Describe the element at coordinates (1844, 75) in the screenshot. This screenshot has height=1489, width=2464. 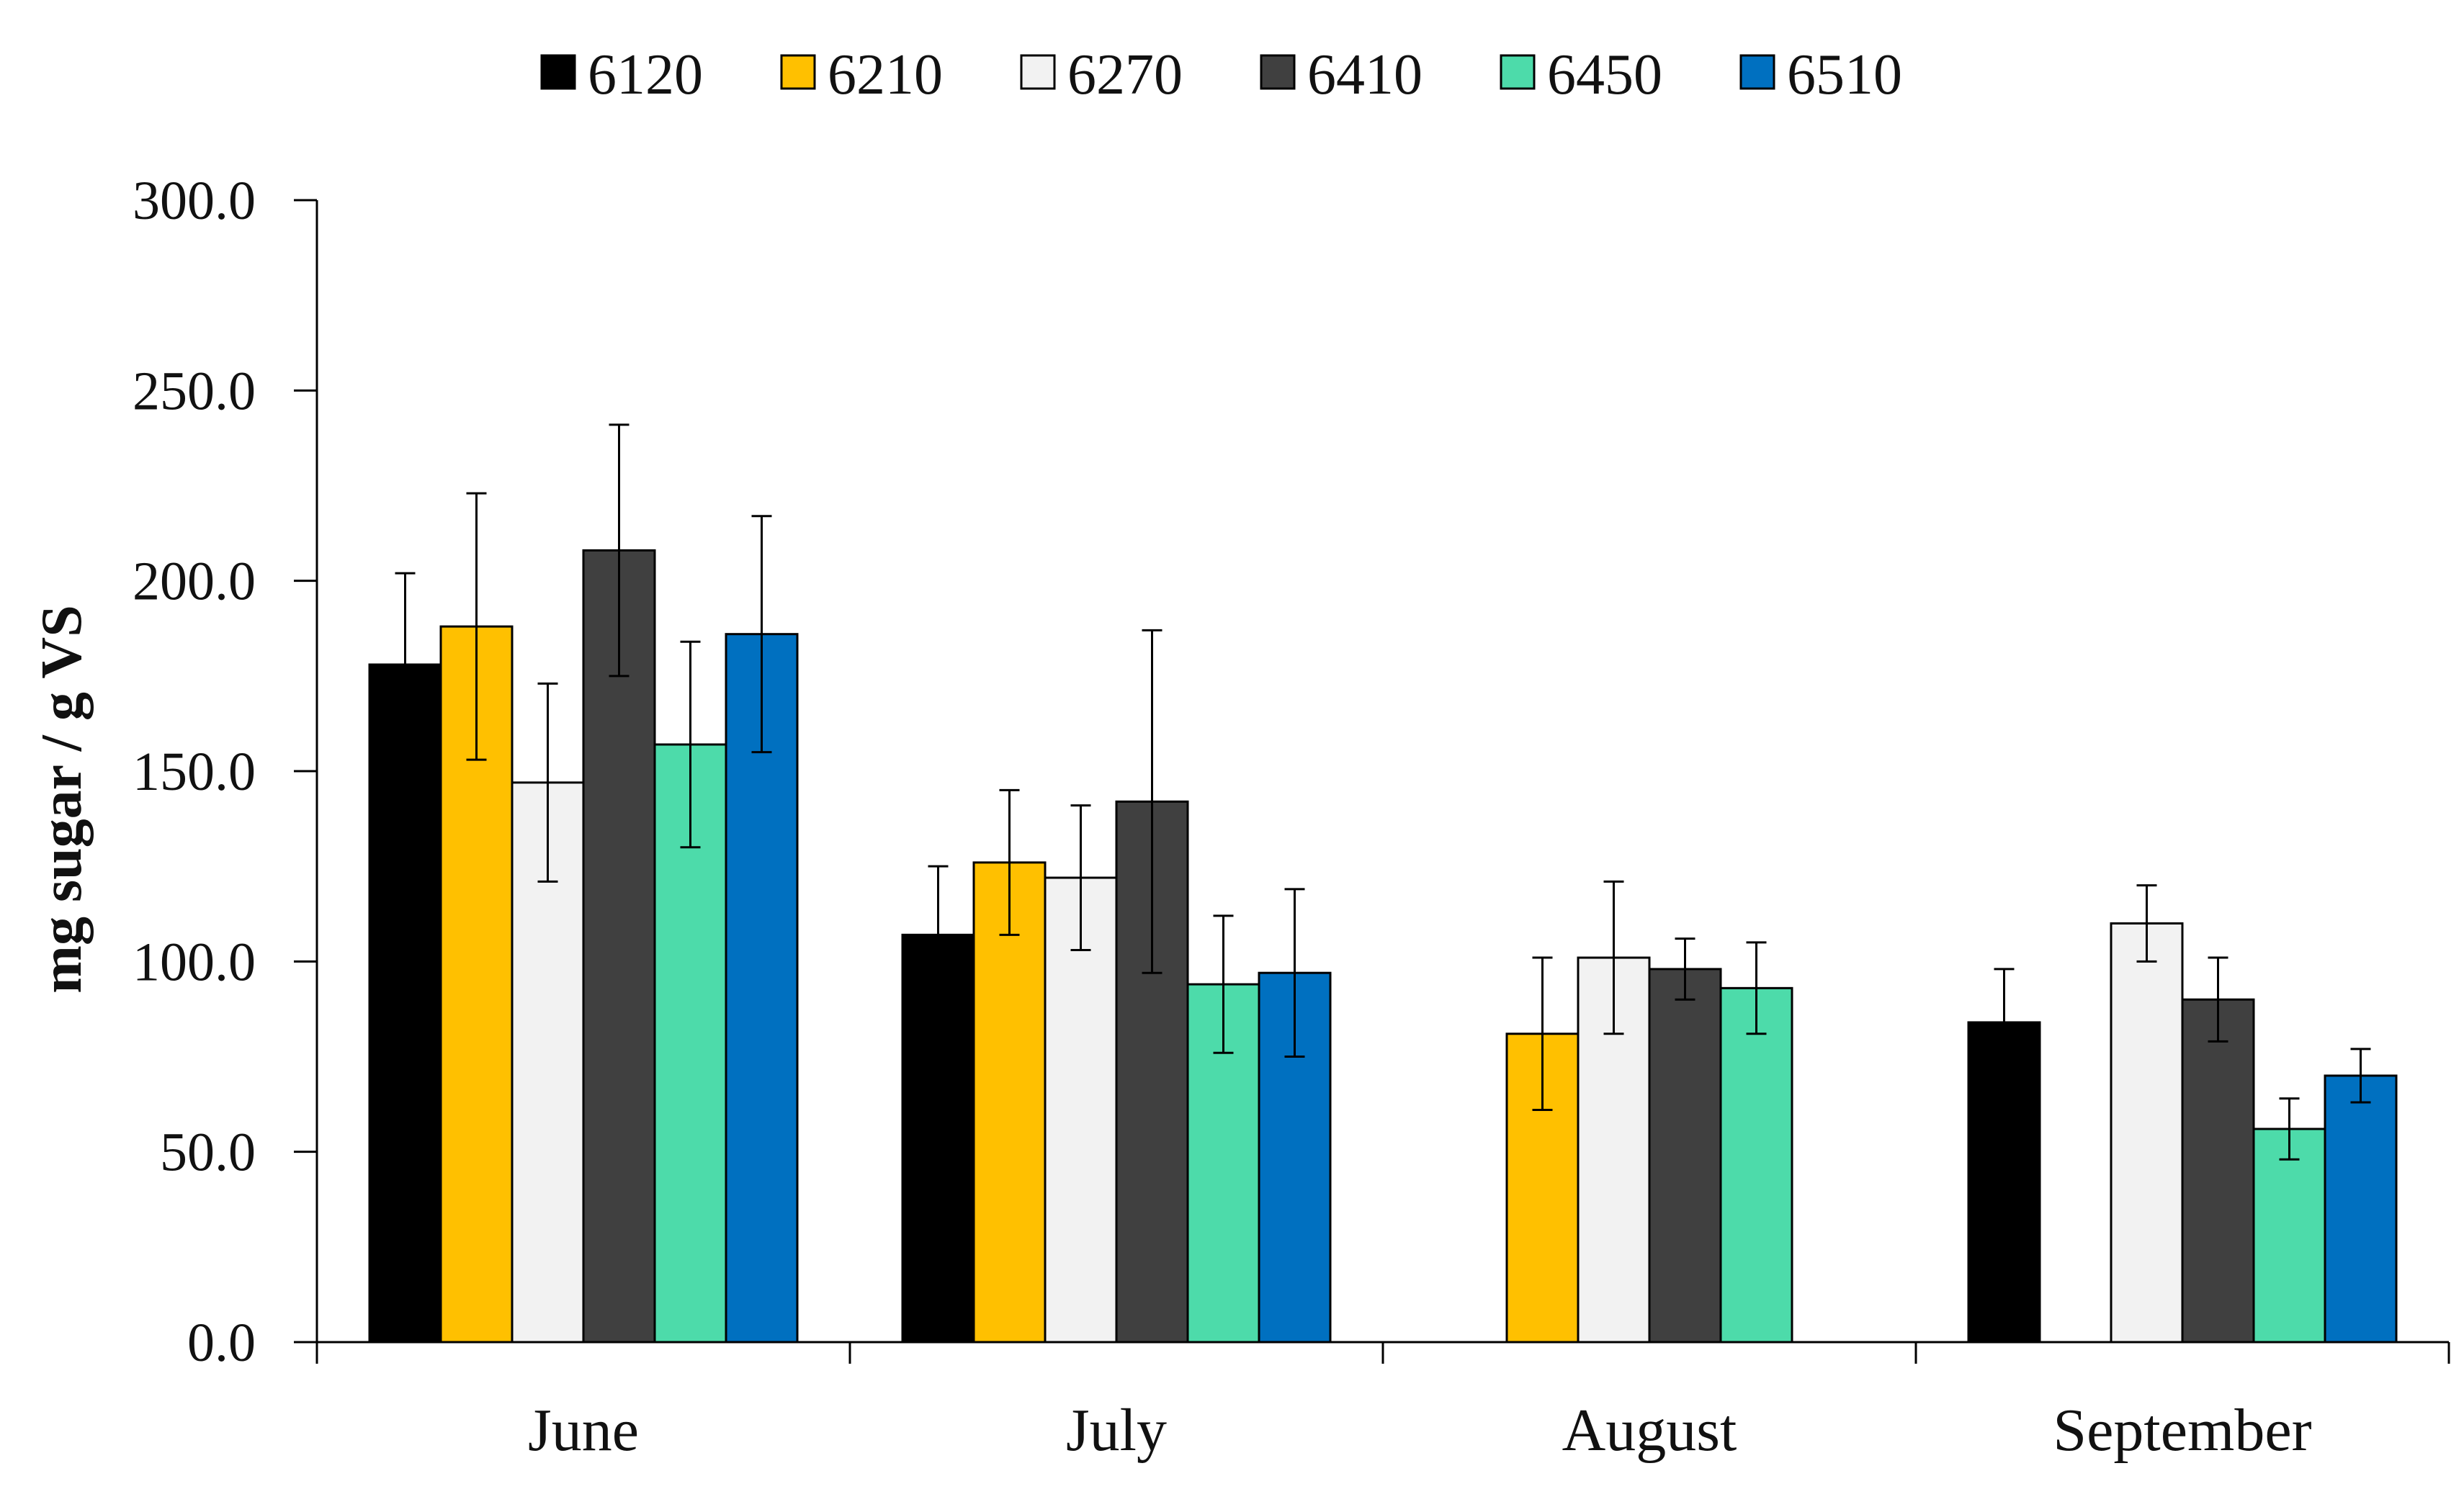
I see `legend-label-6510: 6510` at that location.